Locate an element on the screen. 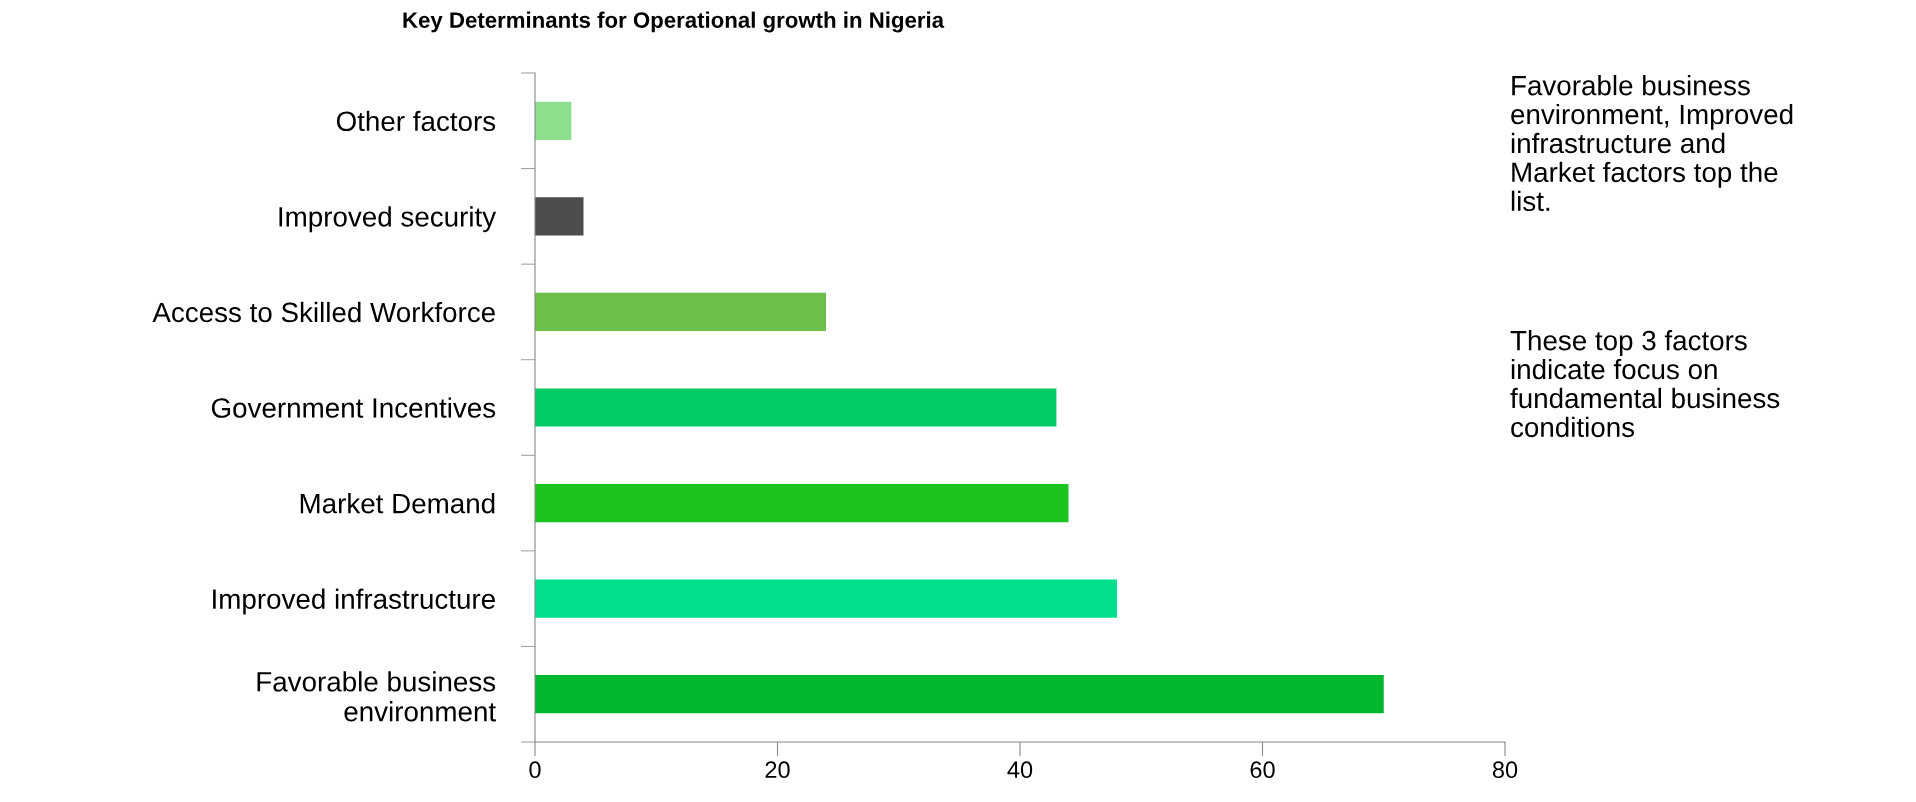  y-tick-label: Improved security is located at coordinates (388, 219).